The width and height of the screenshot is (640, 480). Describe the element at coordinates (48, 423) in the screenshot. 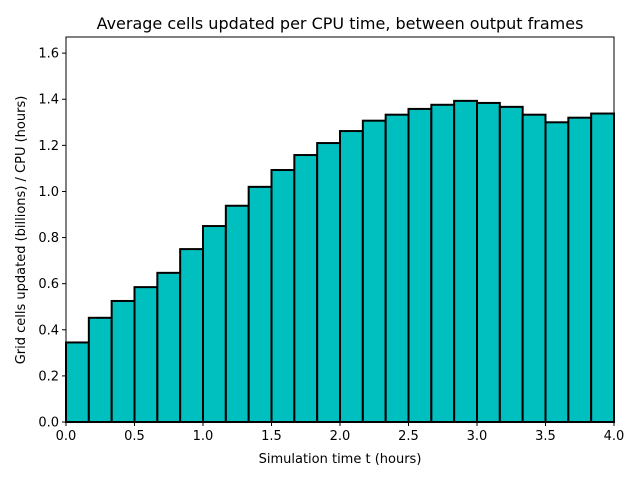

I see `y-tick-label: 0.0` at that location.